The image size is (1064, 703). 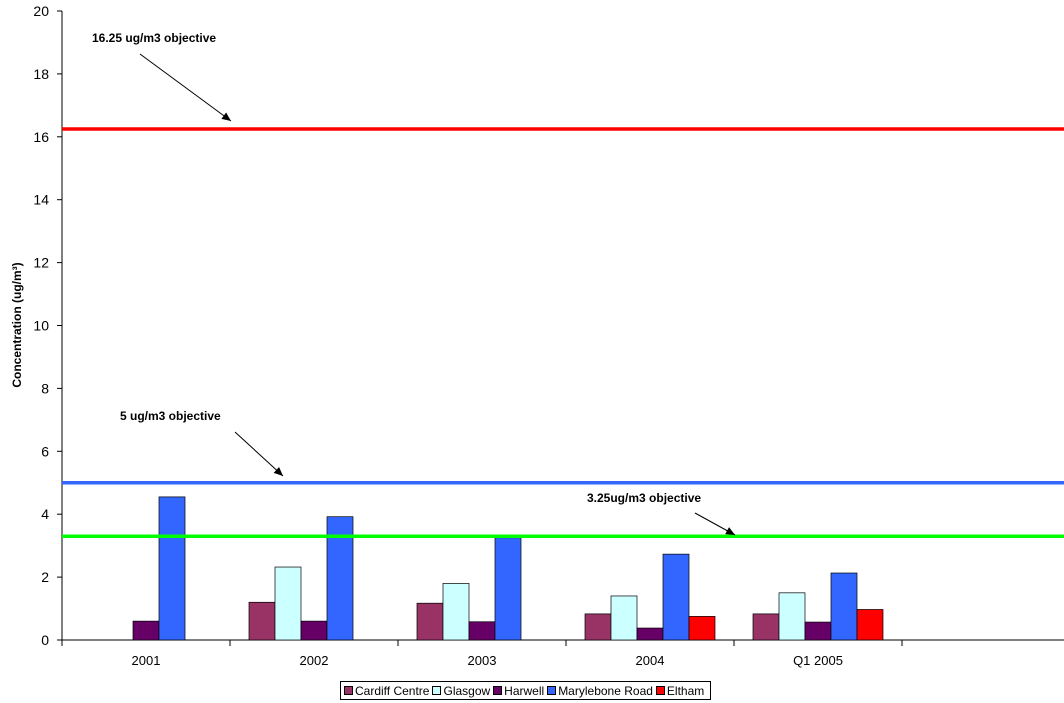 I want to click on legend-item: Marylebone Road, so click(x=600, y=691).